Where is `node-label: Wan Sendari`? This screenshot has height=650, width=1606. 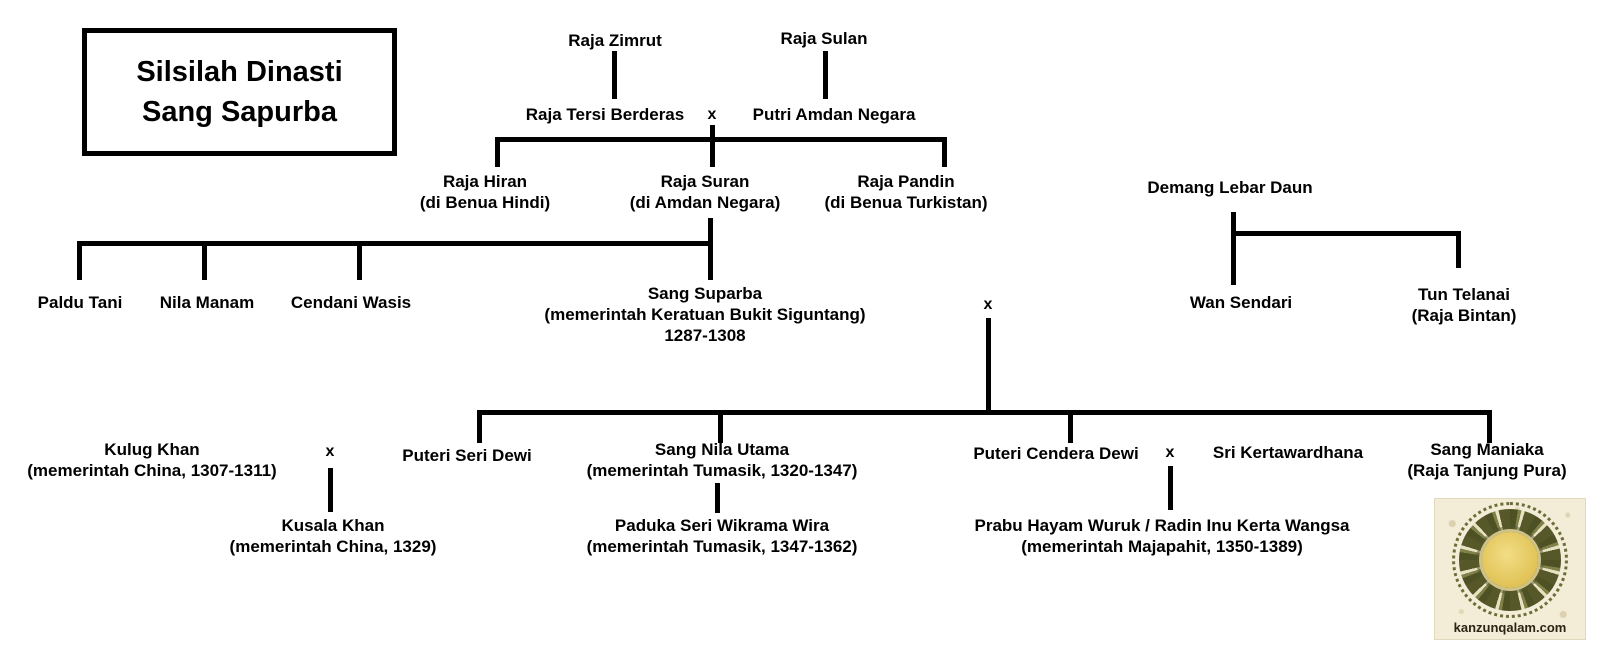
node-label: Wan Sendari is located at coordinates (1241, 302).